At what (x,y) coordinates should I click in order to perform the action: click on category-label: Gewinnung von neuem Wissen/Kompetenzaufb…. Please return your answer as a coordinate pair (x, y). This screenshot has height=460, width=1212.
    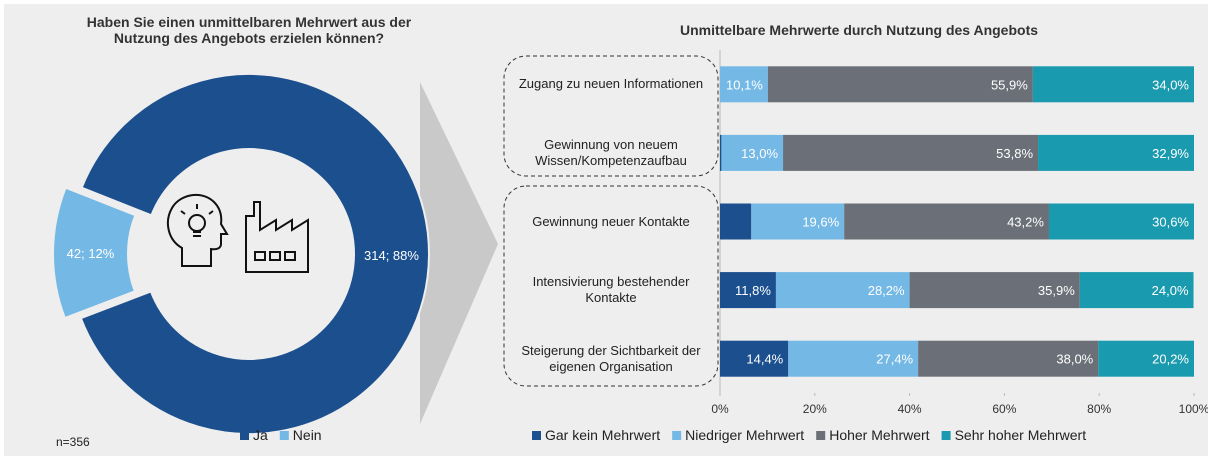
    Looking at the image, I should click on (611, 152).